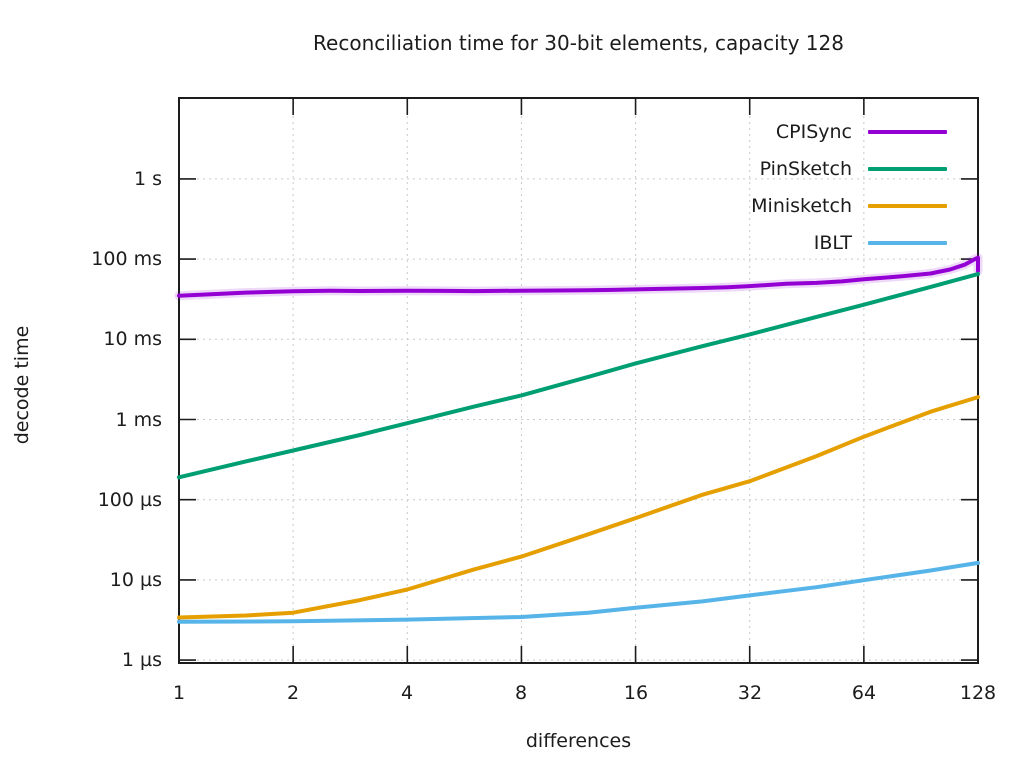 The image size is (1024, 768). Describe the element at coordinates (179, 693) in the screenshot. I see `x-tick-label-1: 1` at that location.